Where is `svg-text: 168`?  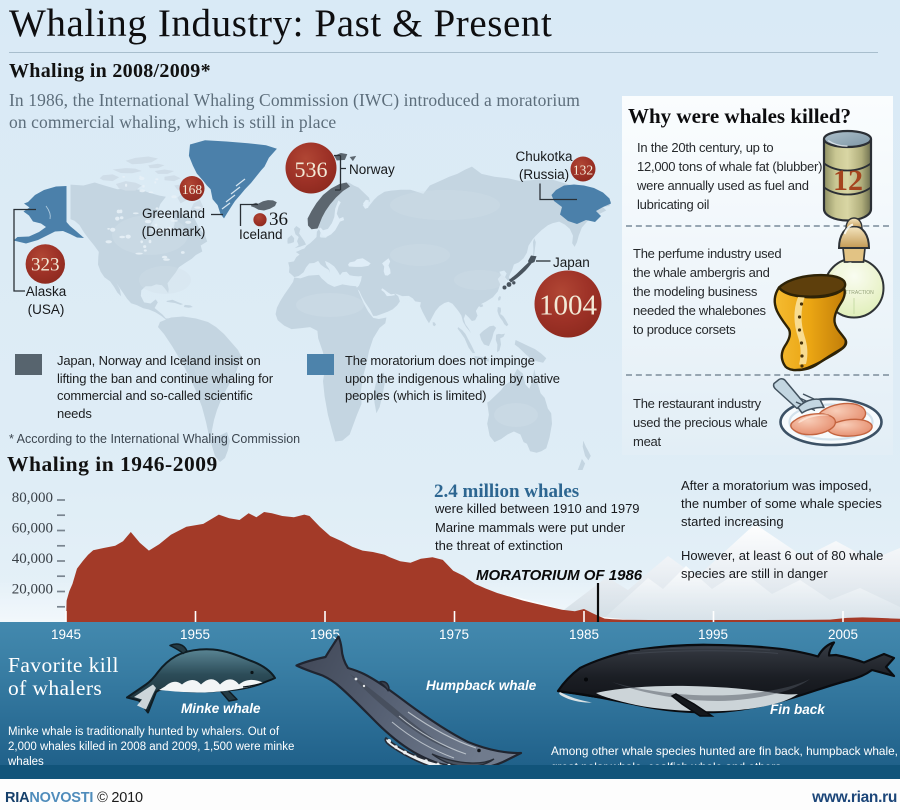 svg-text: 168 is located at coordinates (192, 189).